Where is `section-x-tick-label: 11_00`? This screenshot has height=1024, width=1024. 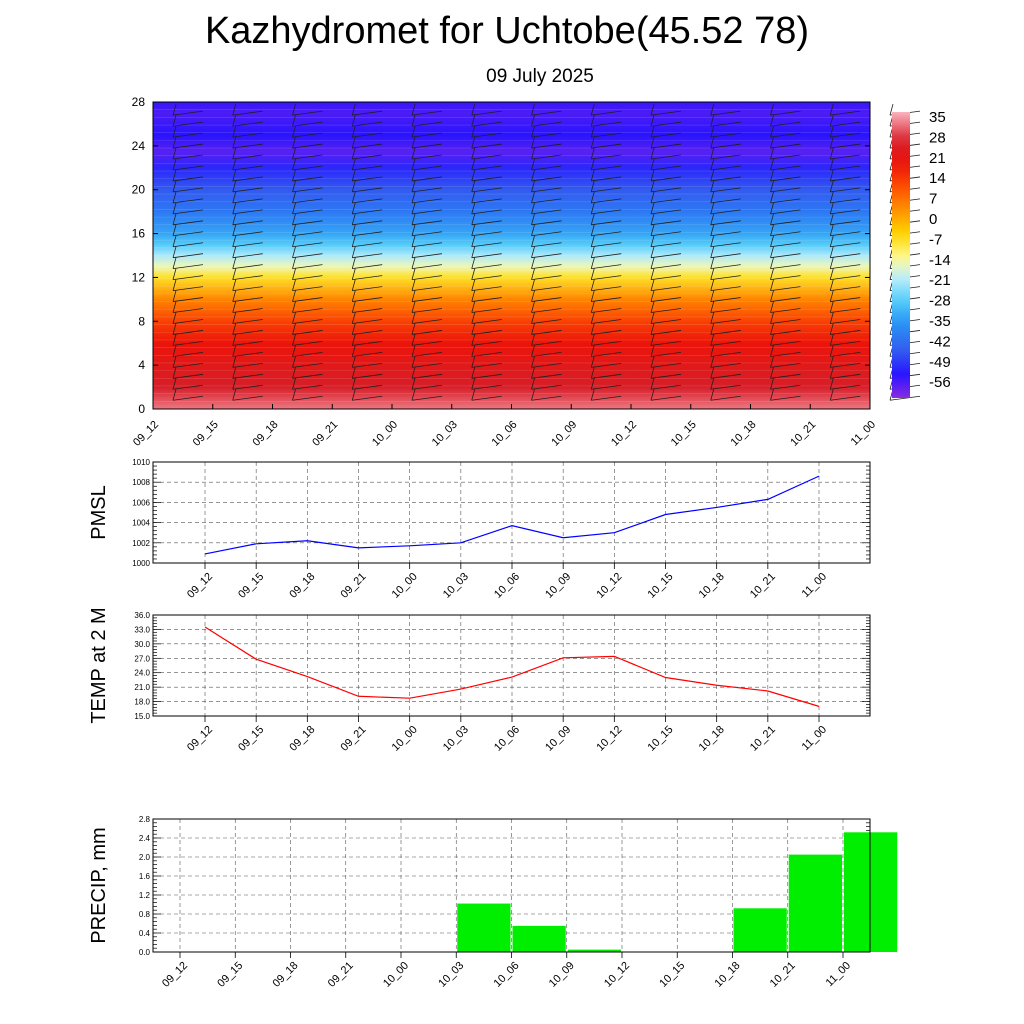 section-x-tick-label: 11_00 is located at coordinates (864, 434).